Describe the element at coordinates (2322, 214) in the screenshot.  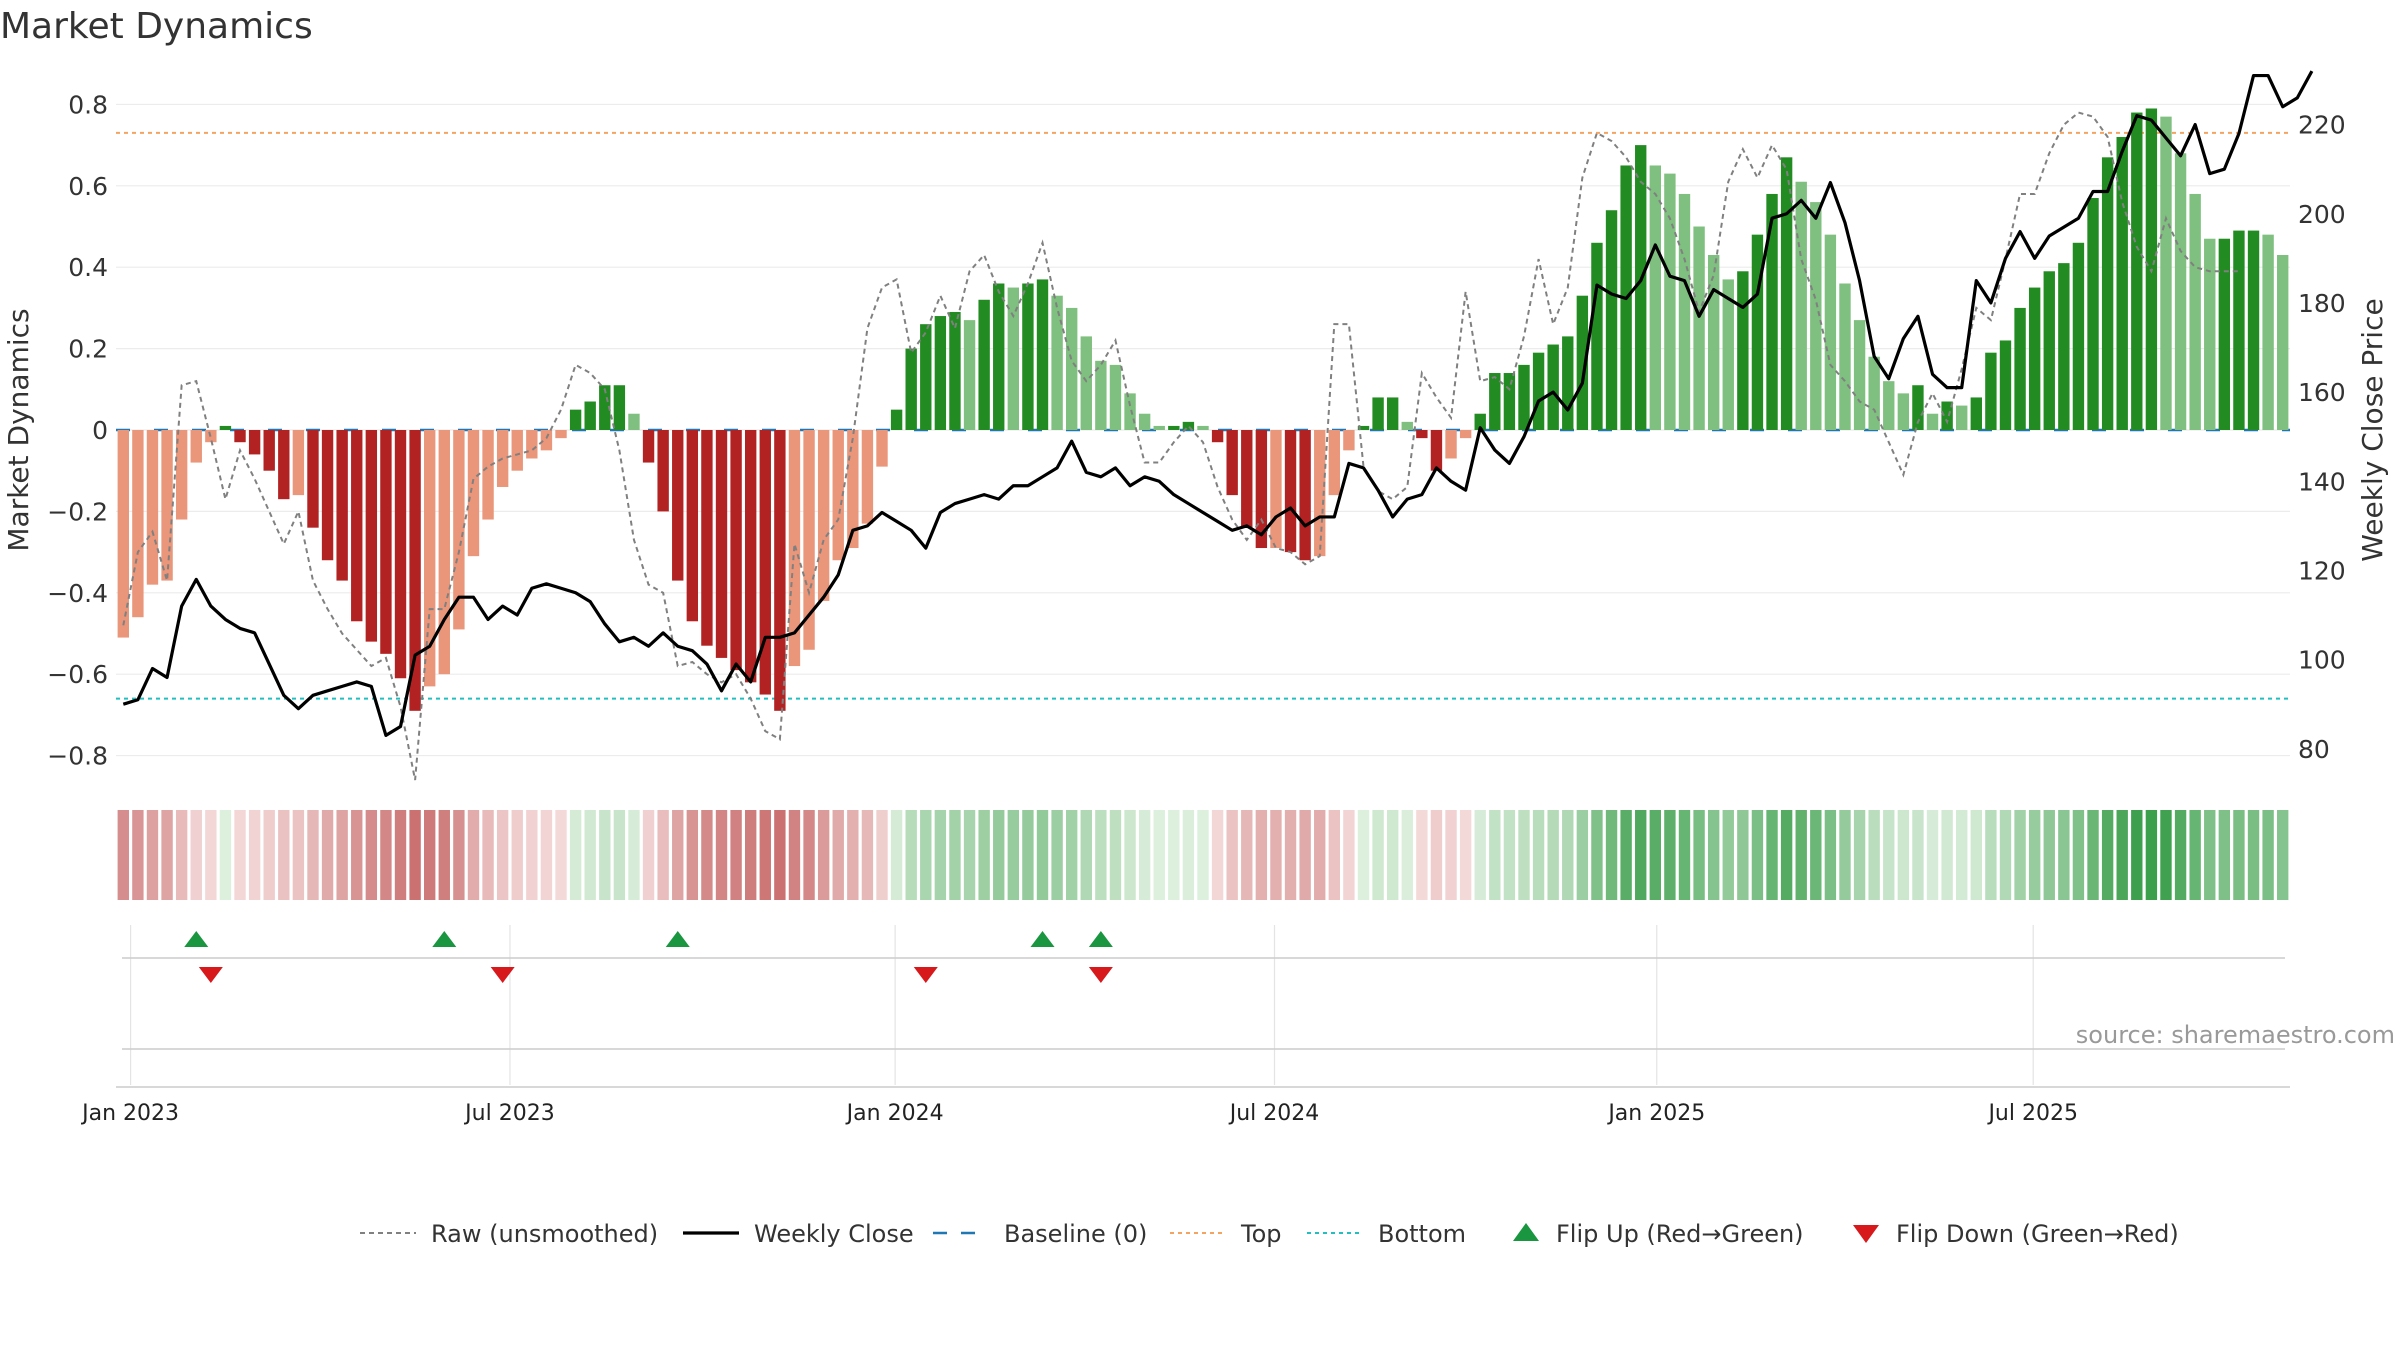
I see `y2-tick-label: 200` at that location.